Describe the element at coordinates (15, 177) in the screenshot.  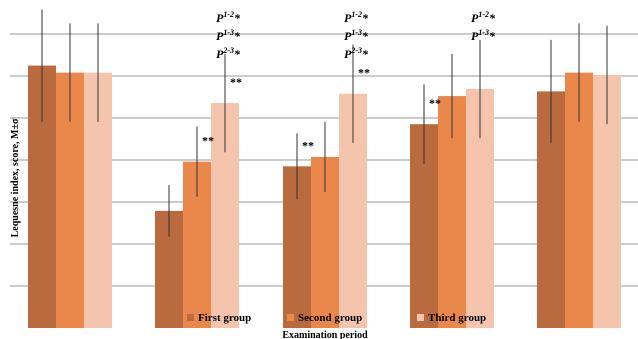
I see `y-axis-label: Lequesne index, score, M±σ` at that location.